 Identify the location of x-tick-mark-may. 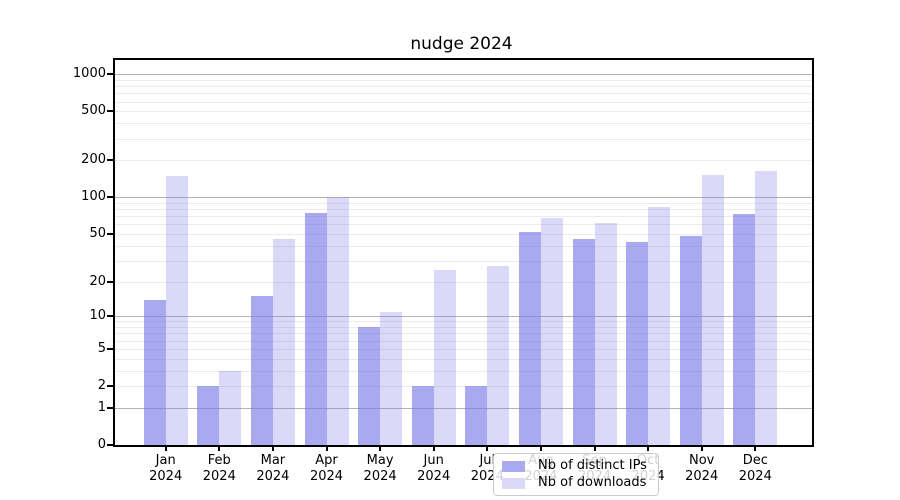
(380, 448).